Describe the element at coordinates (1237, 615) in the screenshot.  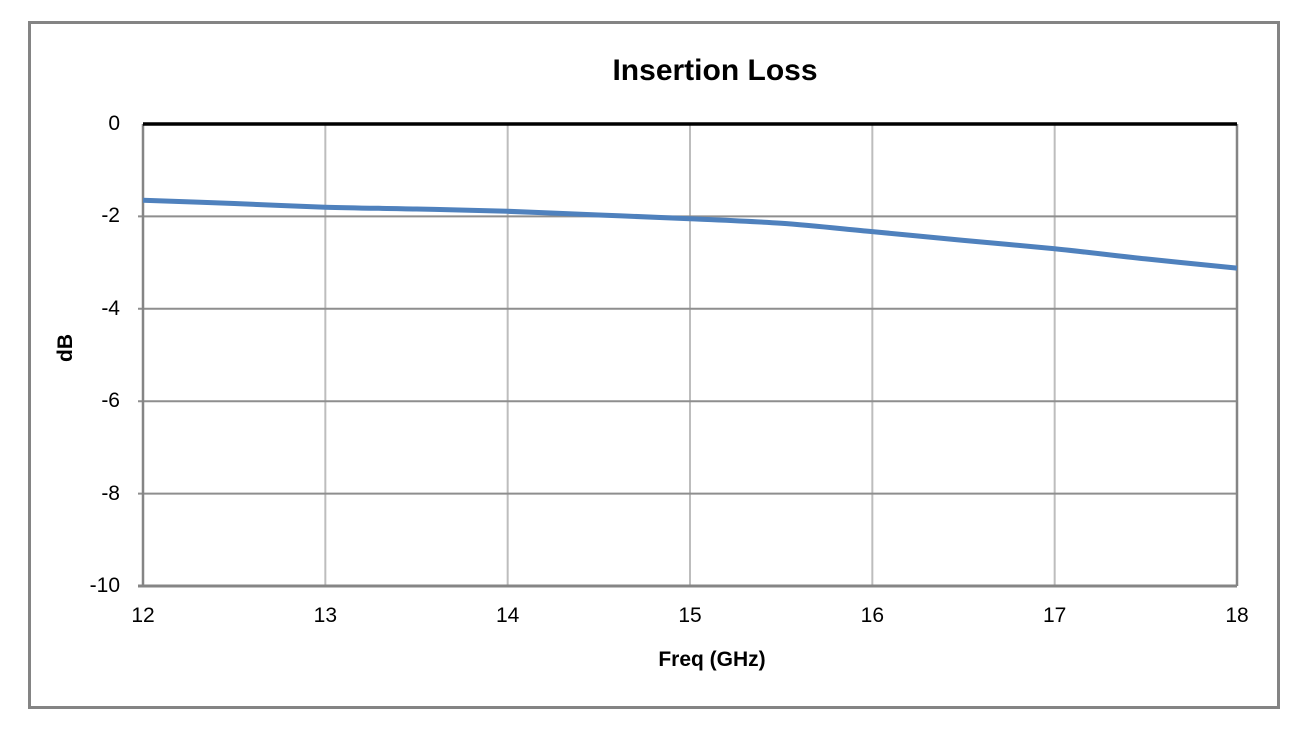
I see `x-tick-label: 18` at that location.